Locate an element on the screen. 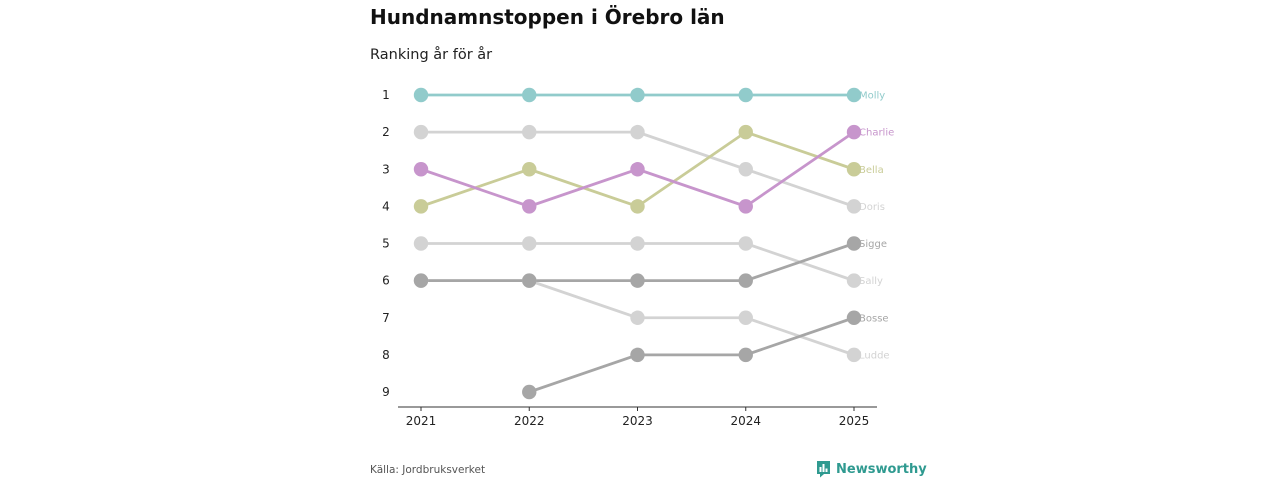 The width and height of the screenshot is (1280, 480). point-bosse-2022 is located at coordinates (529, 392).